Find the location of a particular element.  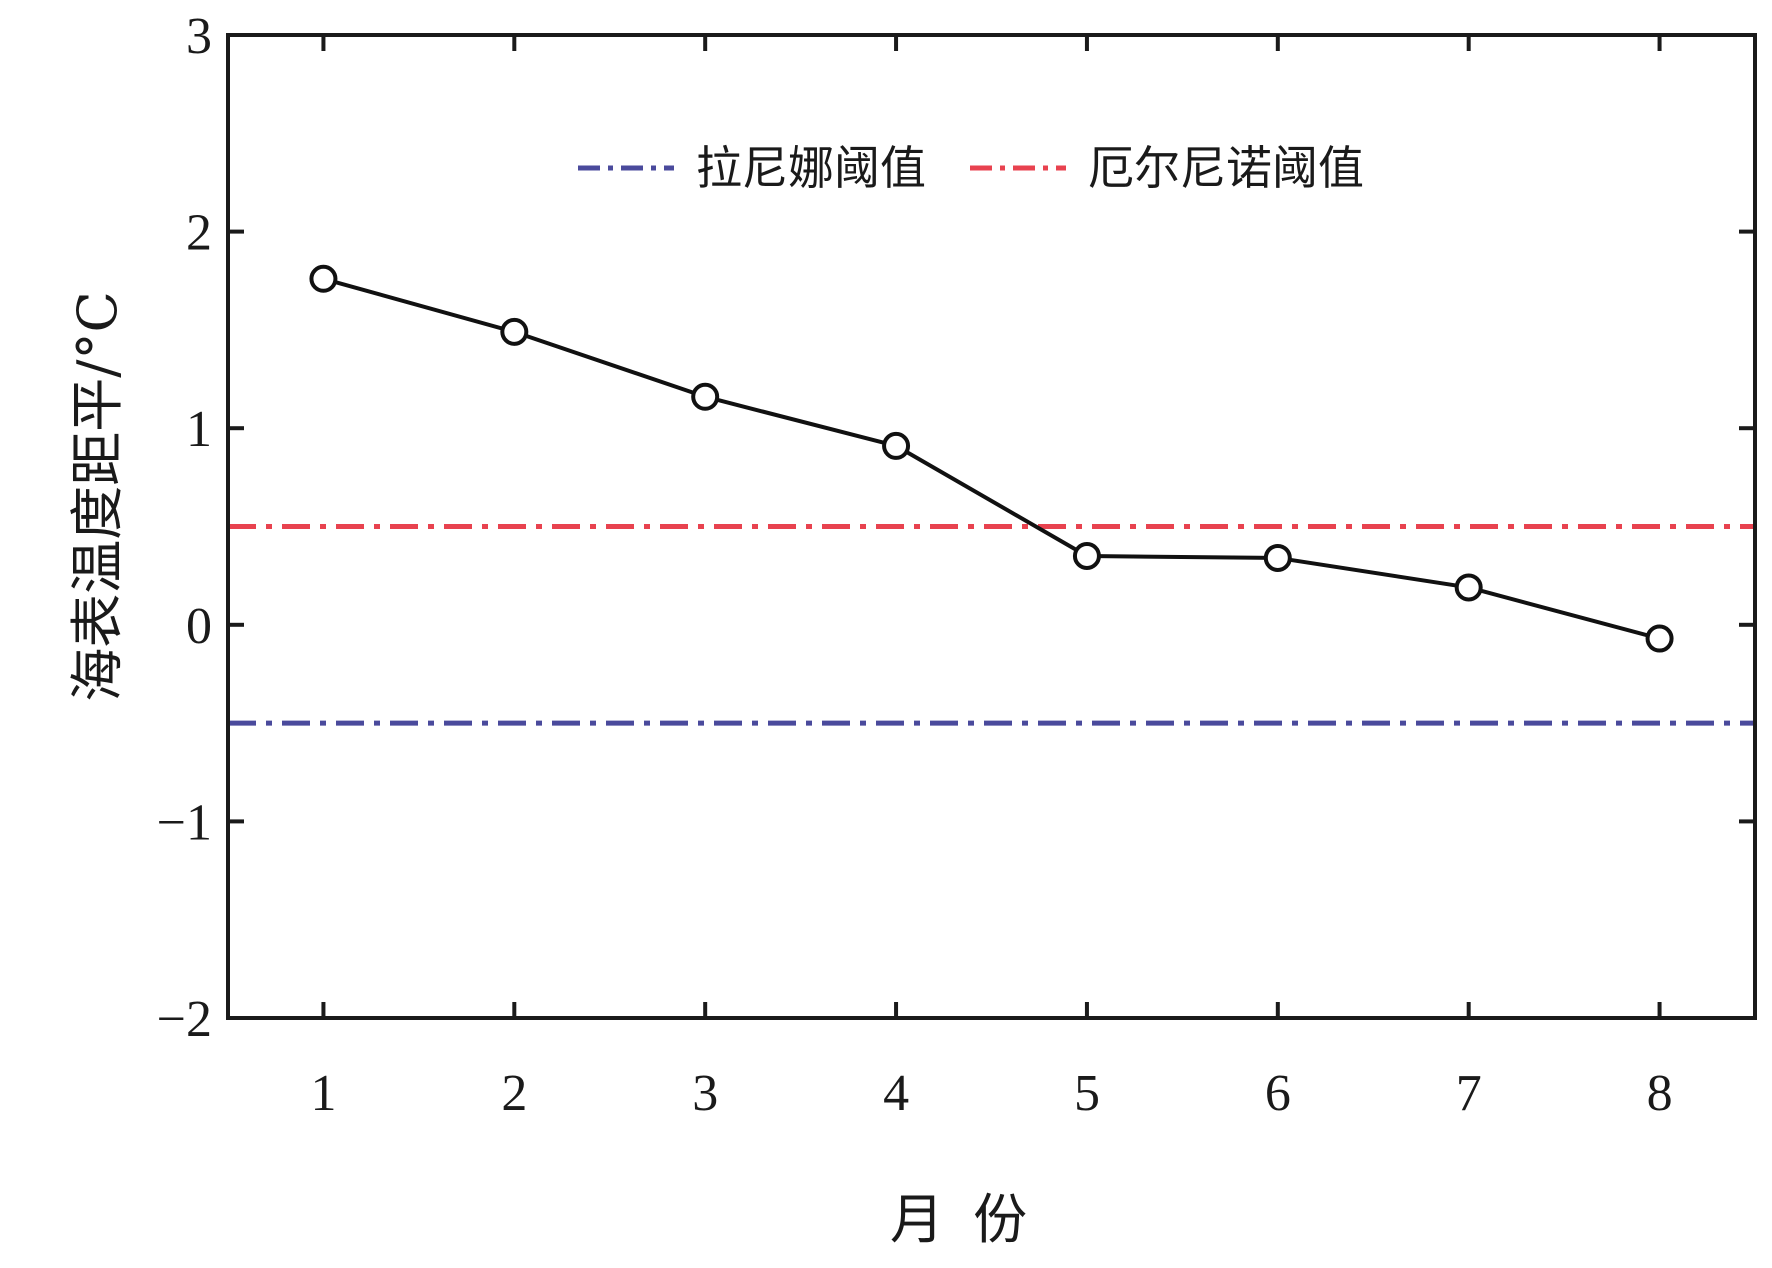

y-tick-label: 2 is located at coordinates (199, 233).